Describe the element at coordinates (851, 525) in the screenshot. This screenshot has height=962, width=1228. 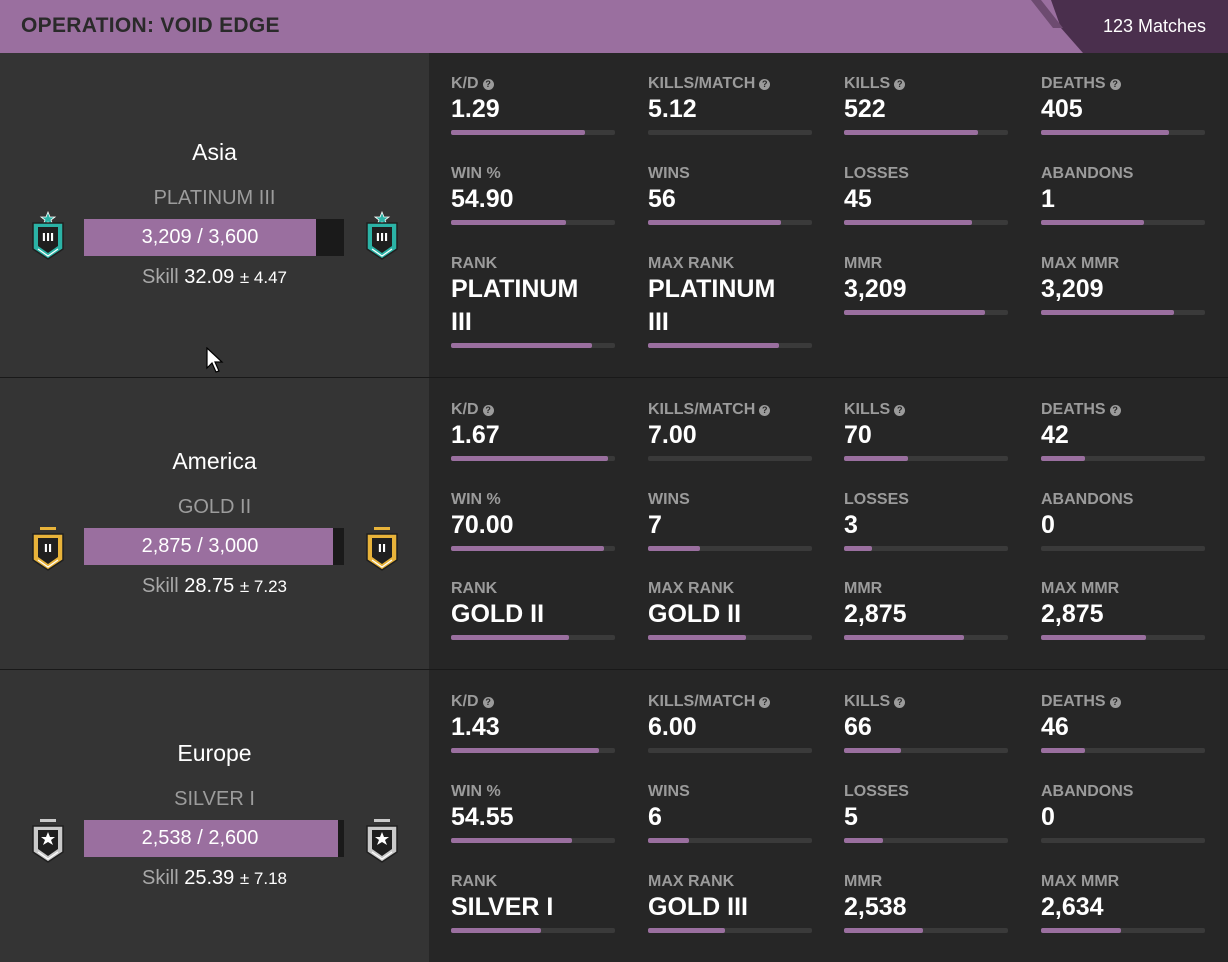
I see `stat-value: 3` at that location.